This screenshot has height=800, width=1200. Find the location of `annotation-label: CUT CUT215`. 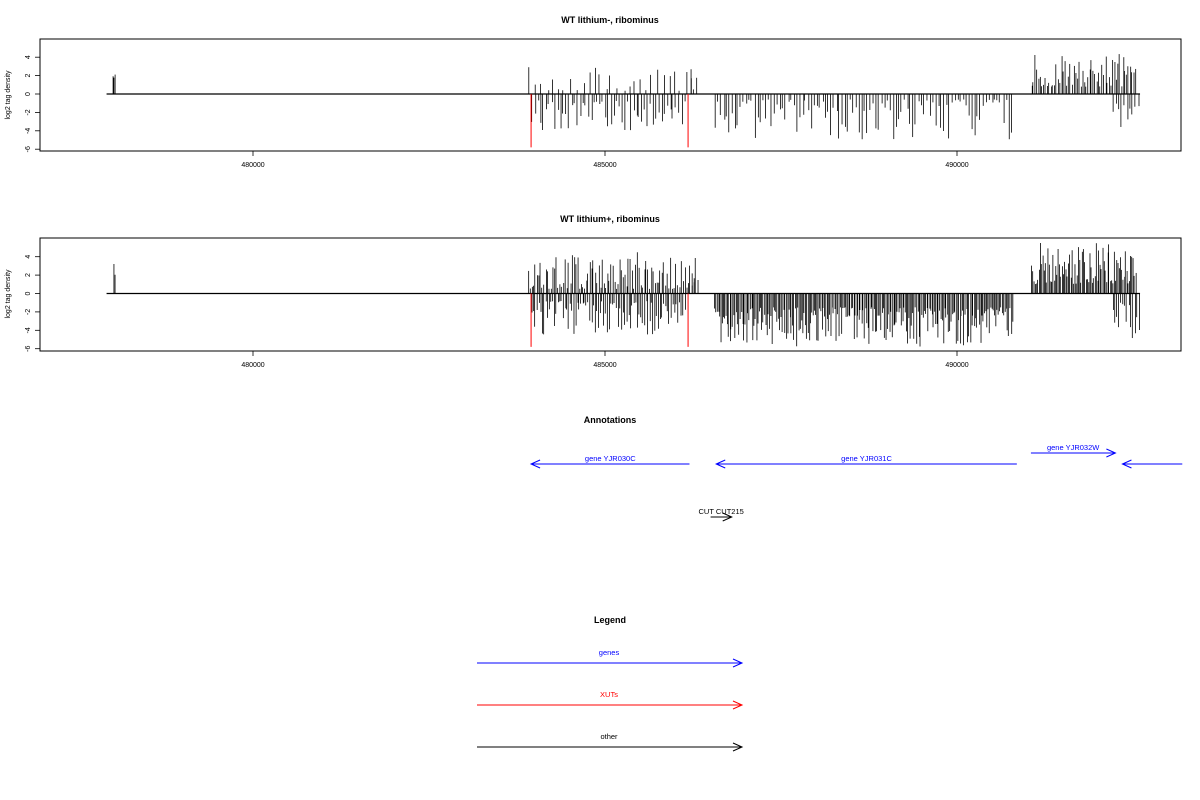

annotation-label: CUT CUT215 is located at coordinates (721, 511).